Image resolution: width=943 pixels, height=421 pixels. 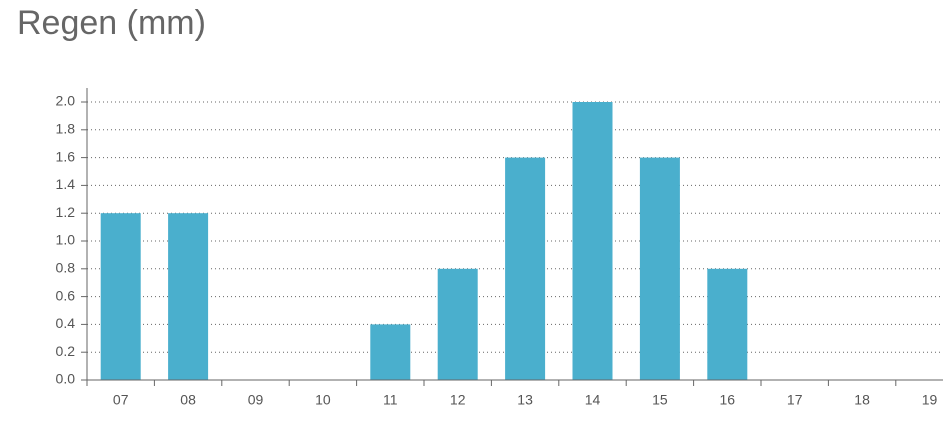 What do you see at coordinates (66, 323) in the screenshot?
I see `y-tick-label: 0.4` at bounding box center [66, 323].